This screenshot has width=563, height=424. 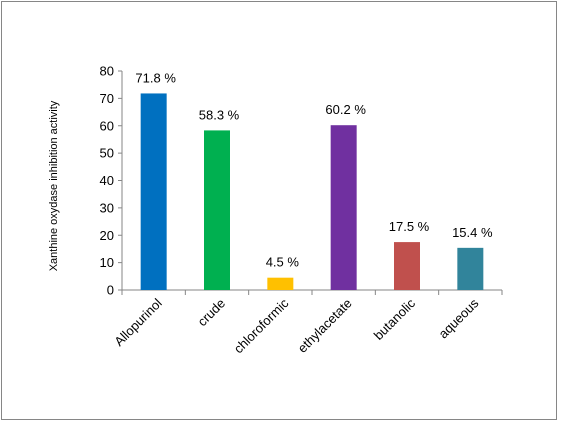 What do you see at coordinates (407, 266) in the screenshot?
I see `bar-butanolic` at bounding box center [407, 266].